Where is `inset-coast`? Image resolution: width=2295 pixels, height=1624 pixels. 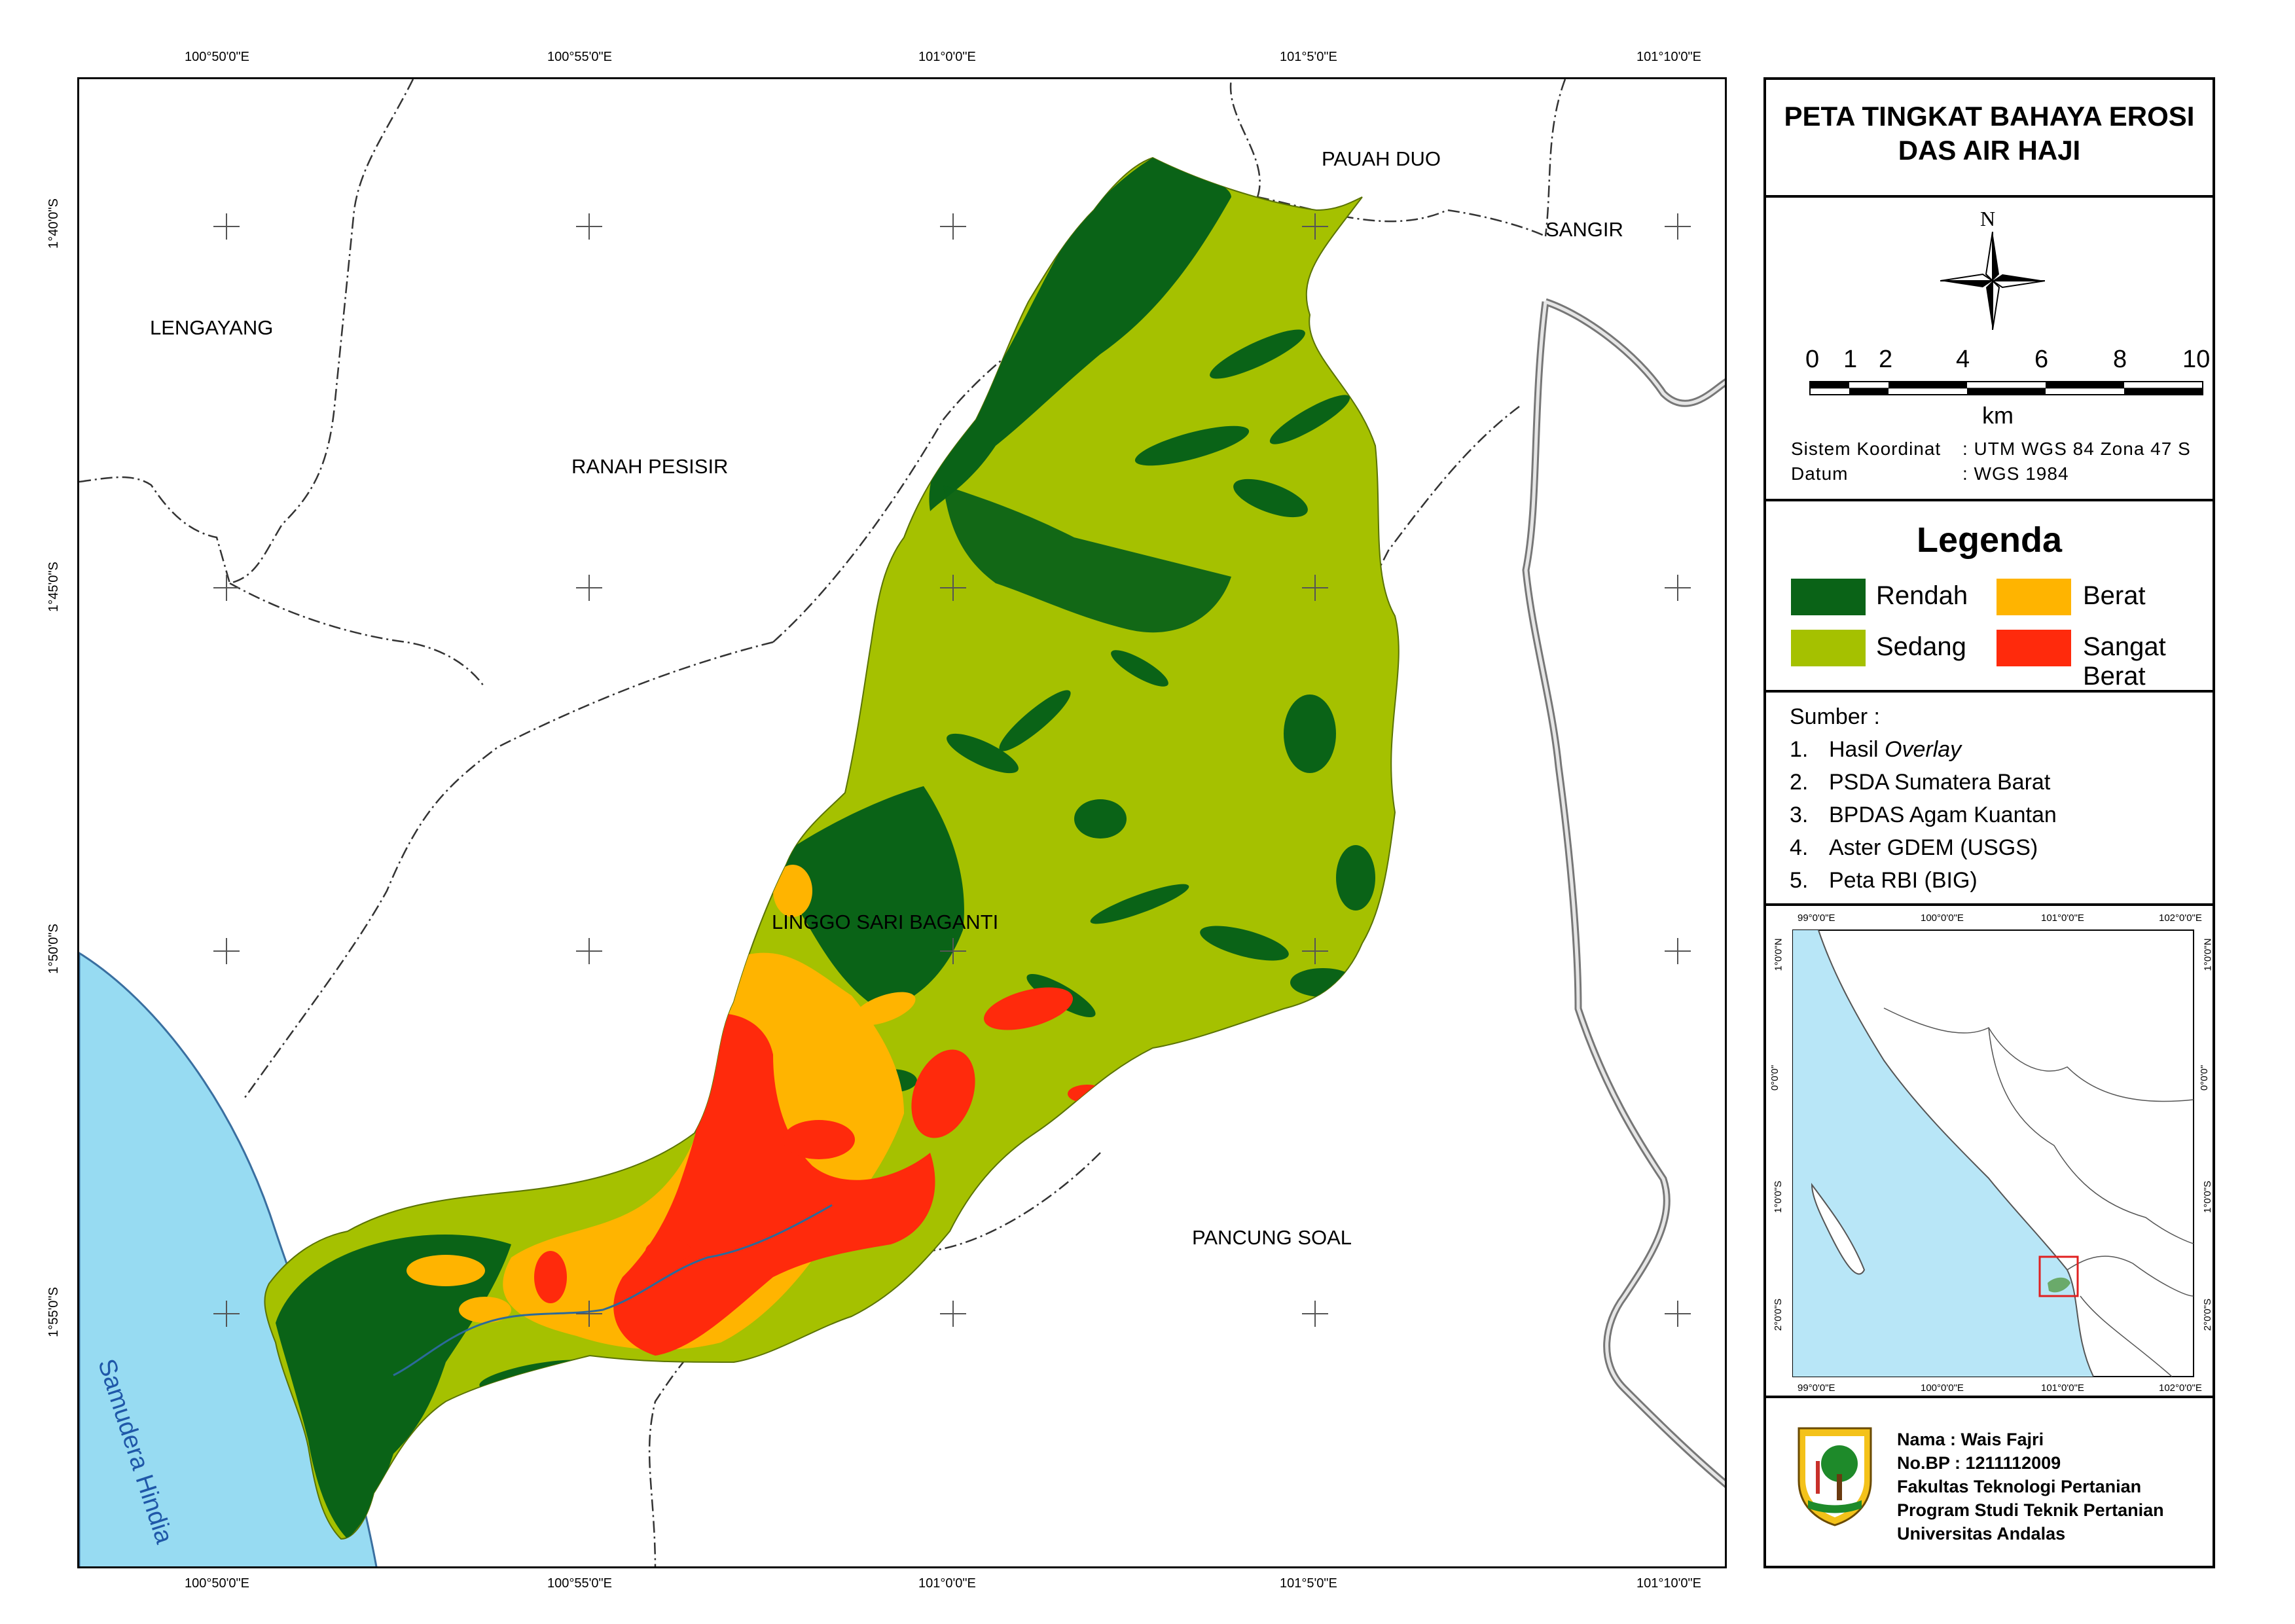
inset-coast is located at coordinates (1956, 1153).